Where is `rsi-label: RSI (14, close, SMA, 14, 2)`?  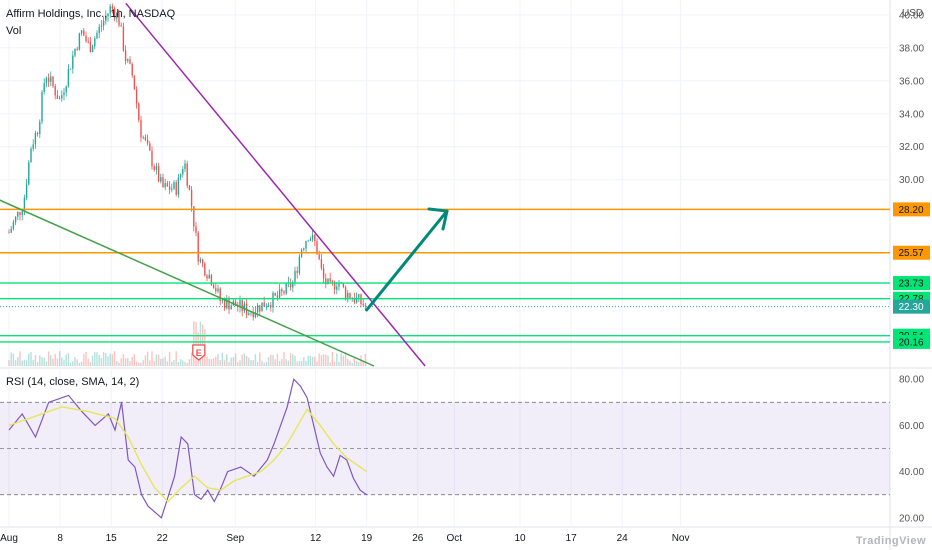
rsi-label: RSI (14, close, SMA, 14, 2) is located at coordinates (73, 382).